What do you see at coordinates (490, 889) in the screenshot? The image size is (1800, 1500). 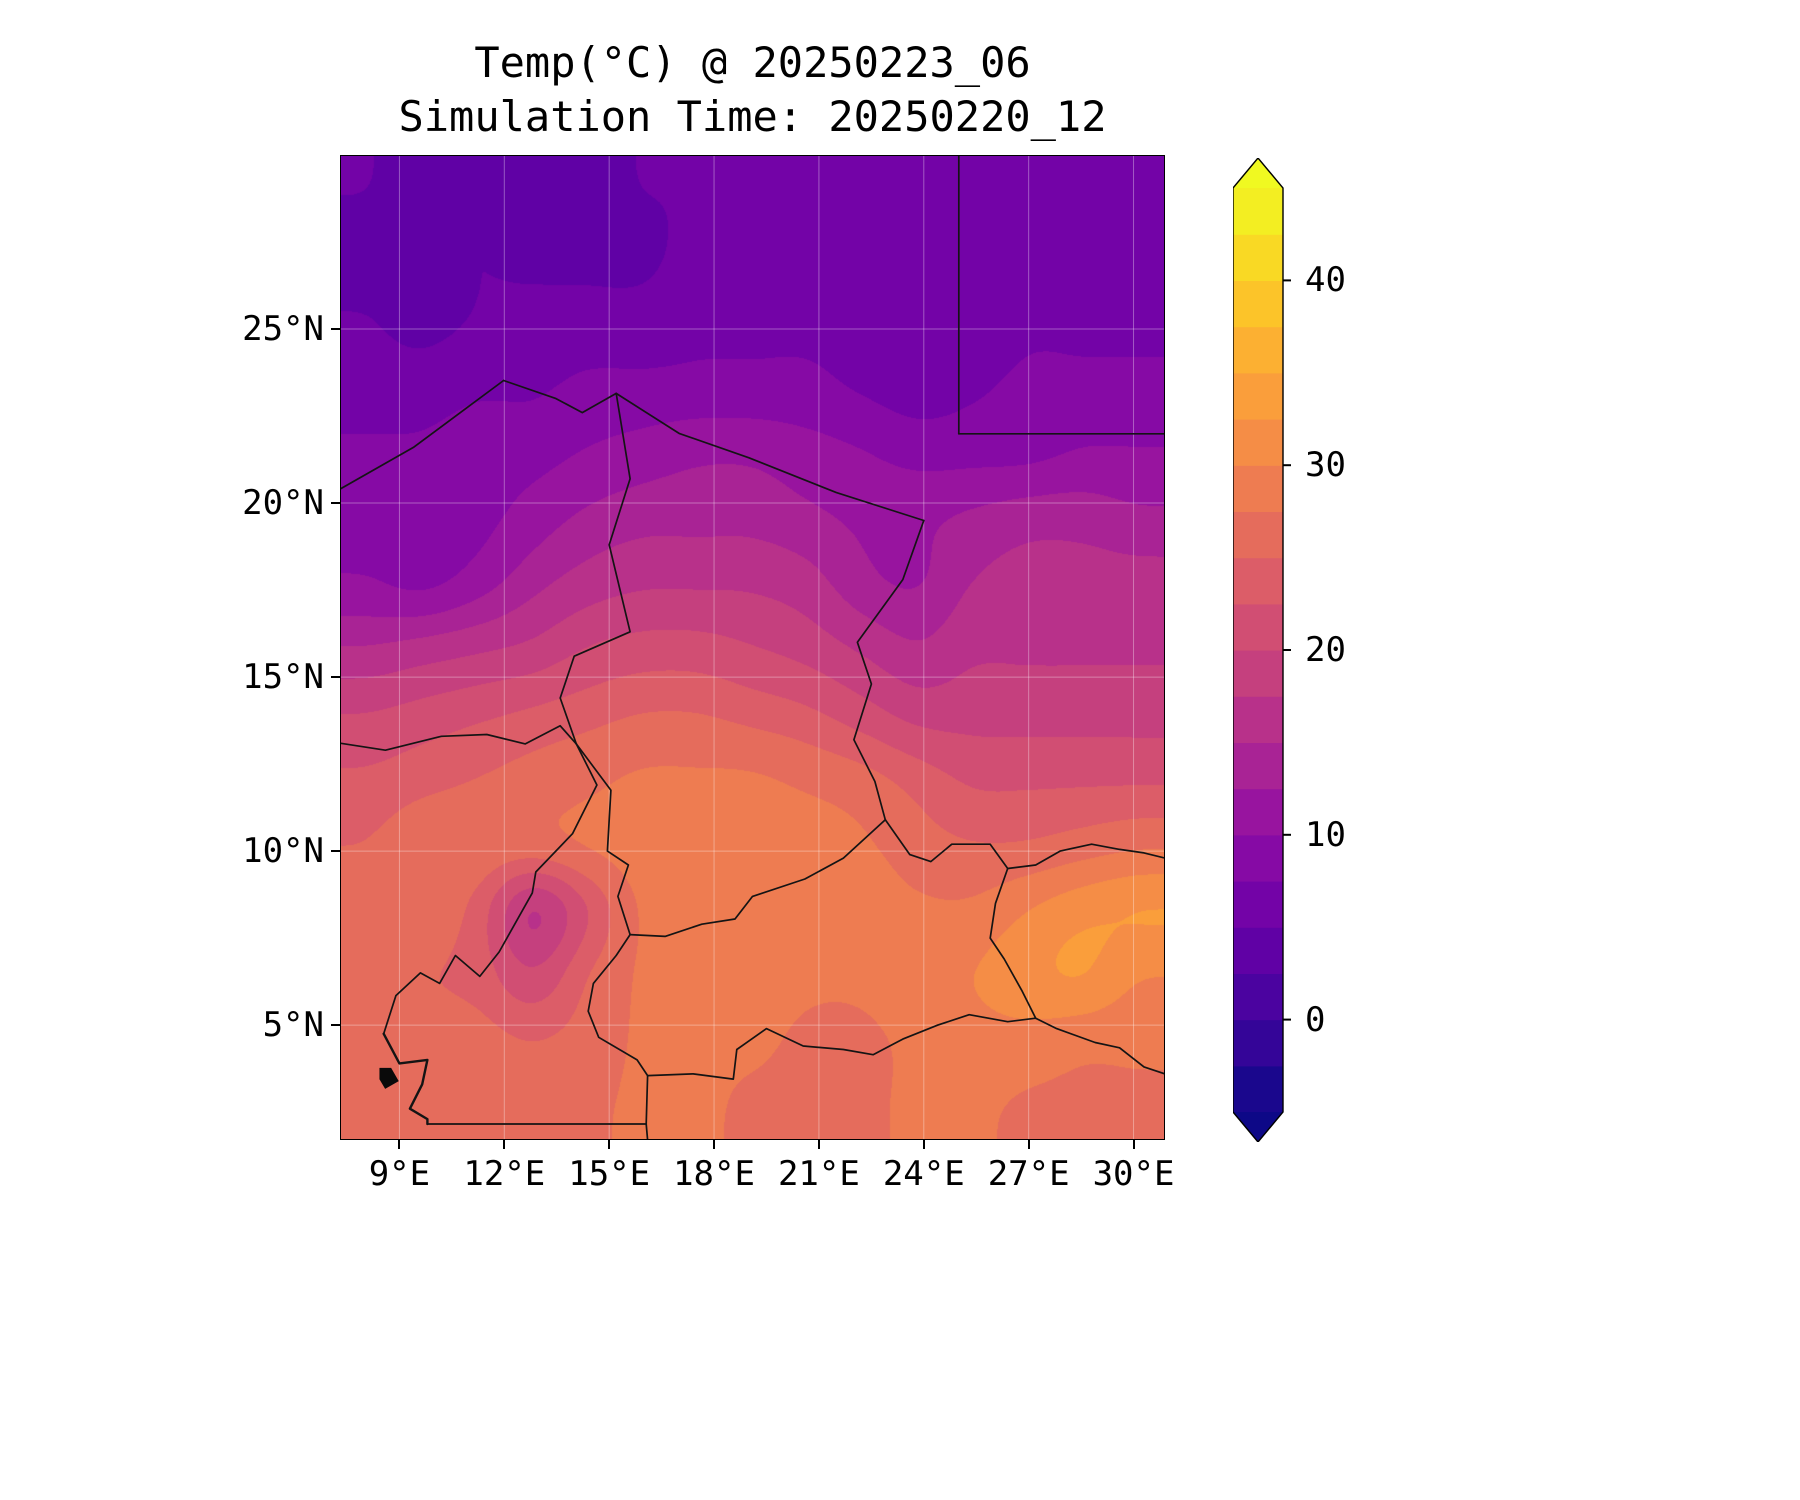 I see `country-border-nigeria-cameroon` at bounding box center [490, 889].